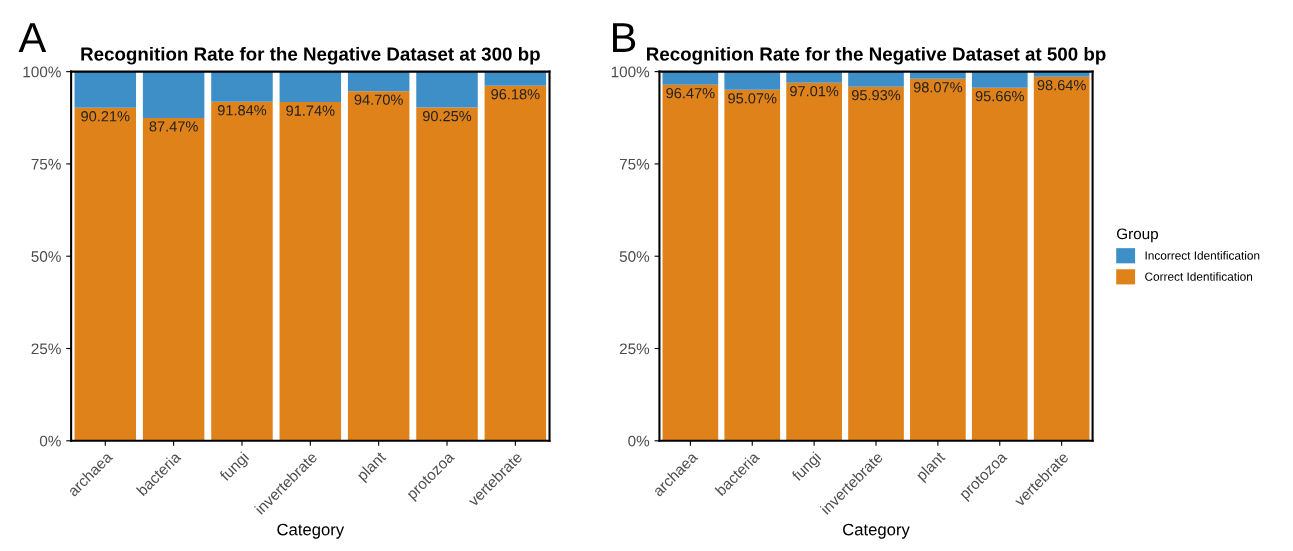 This screenshot has width=1293, height=551. I want to click on data-label: 97.01%, so click(814, 91).